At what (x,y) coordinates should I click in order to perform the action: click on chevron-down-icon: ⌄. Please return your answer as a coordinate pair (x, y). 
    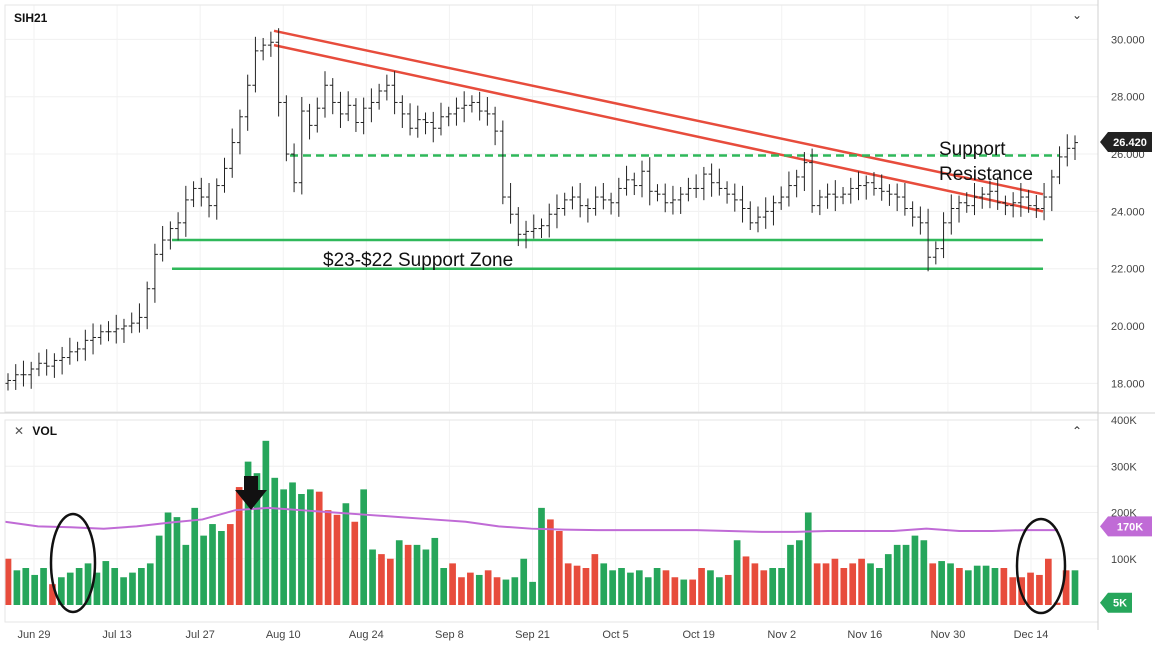
    Looking at the image, I should click on (1077, 15).